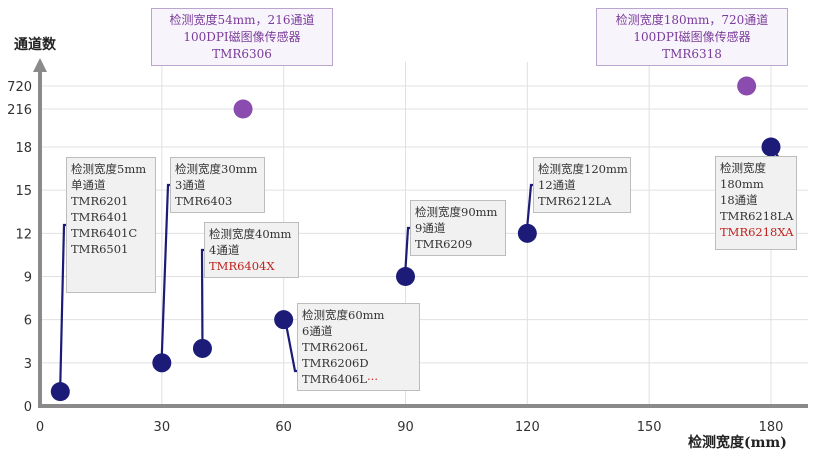  Describe the element at coordinates (242, 20) in the screenshot. I see `annotation-line: 检测宽度54mm，216通道` at that location.